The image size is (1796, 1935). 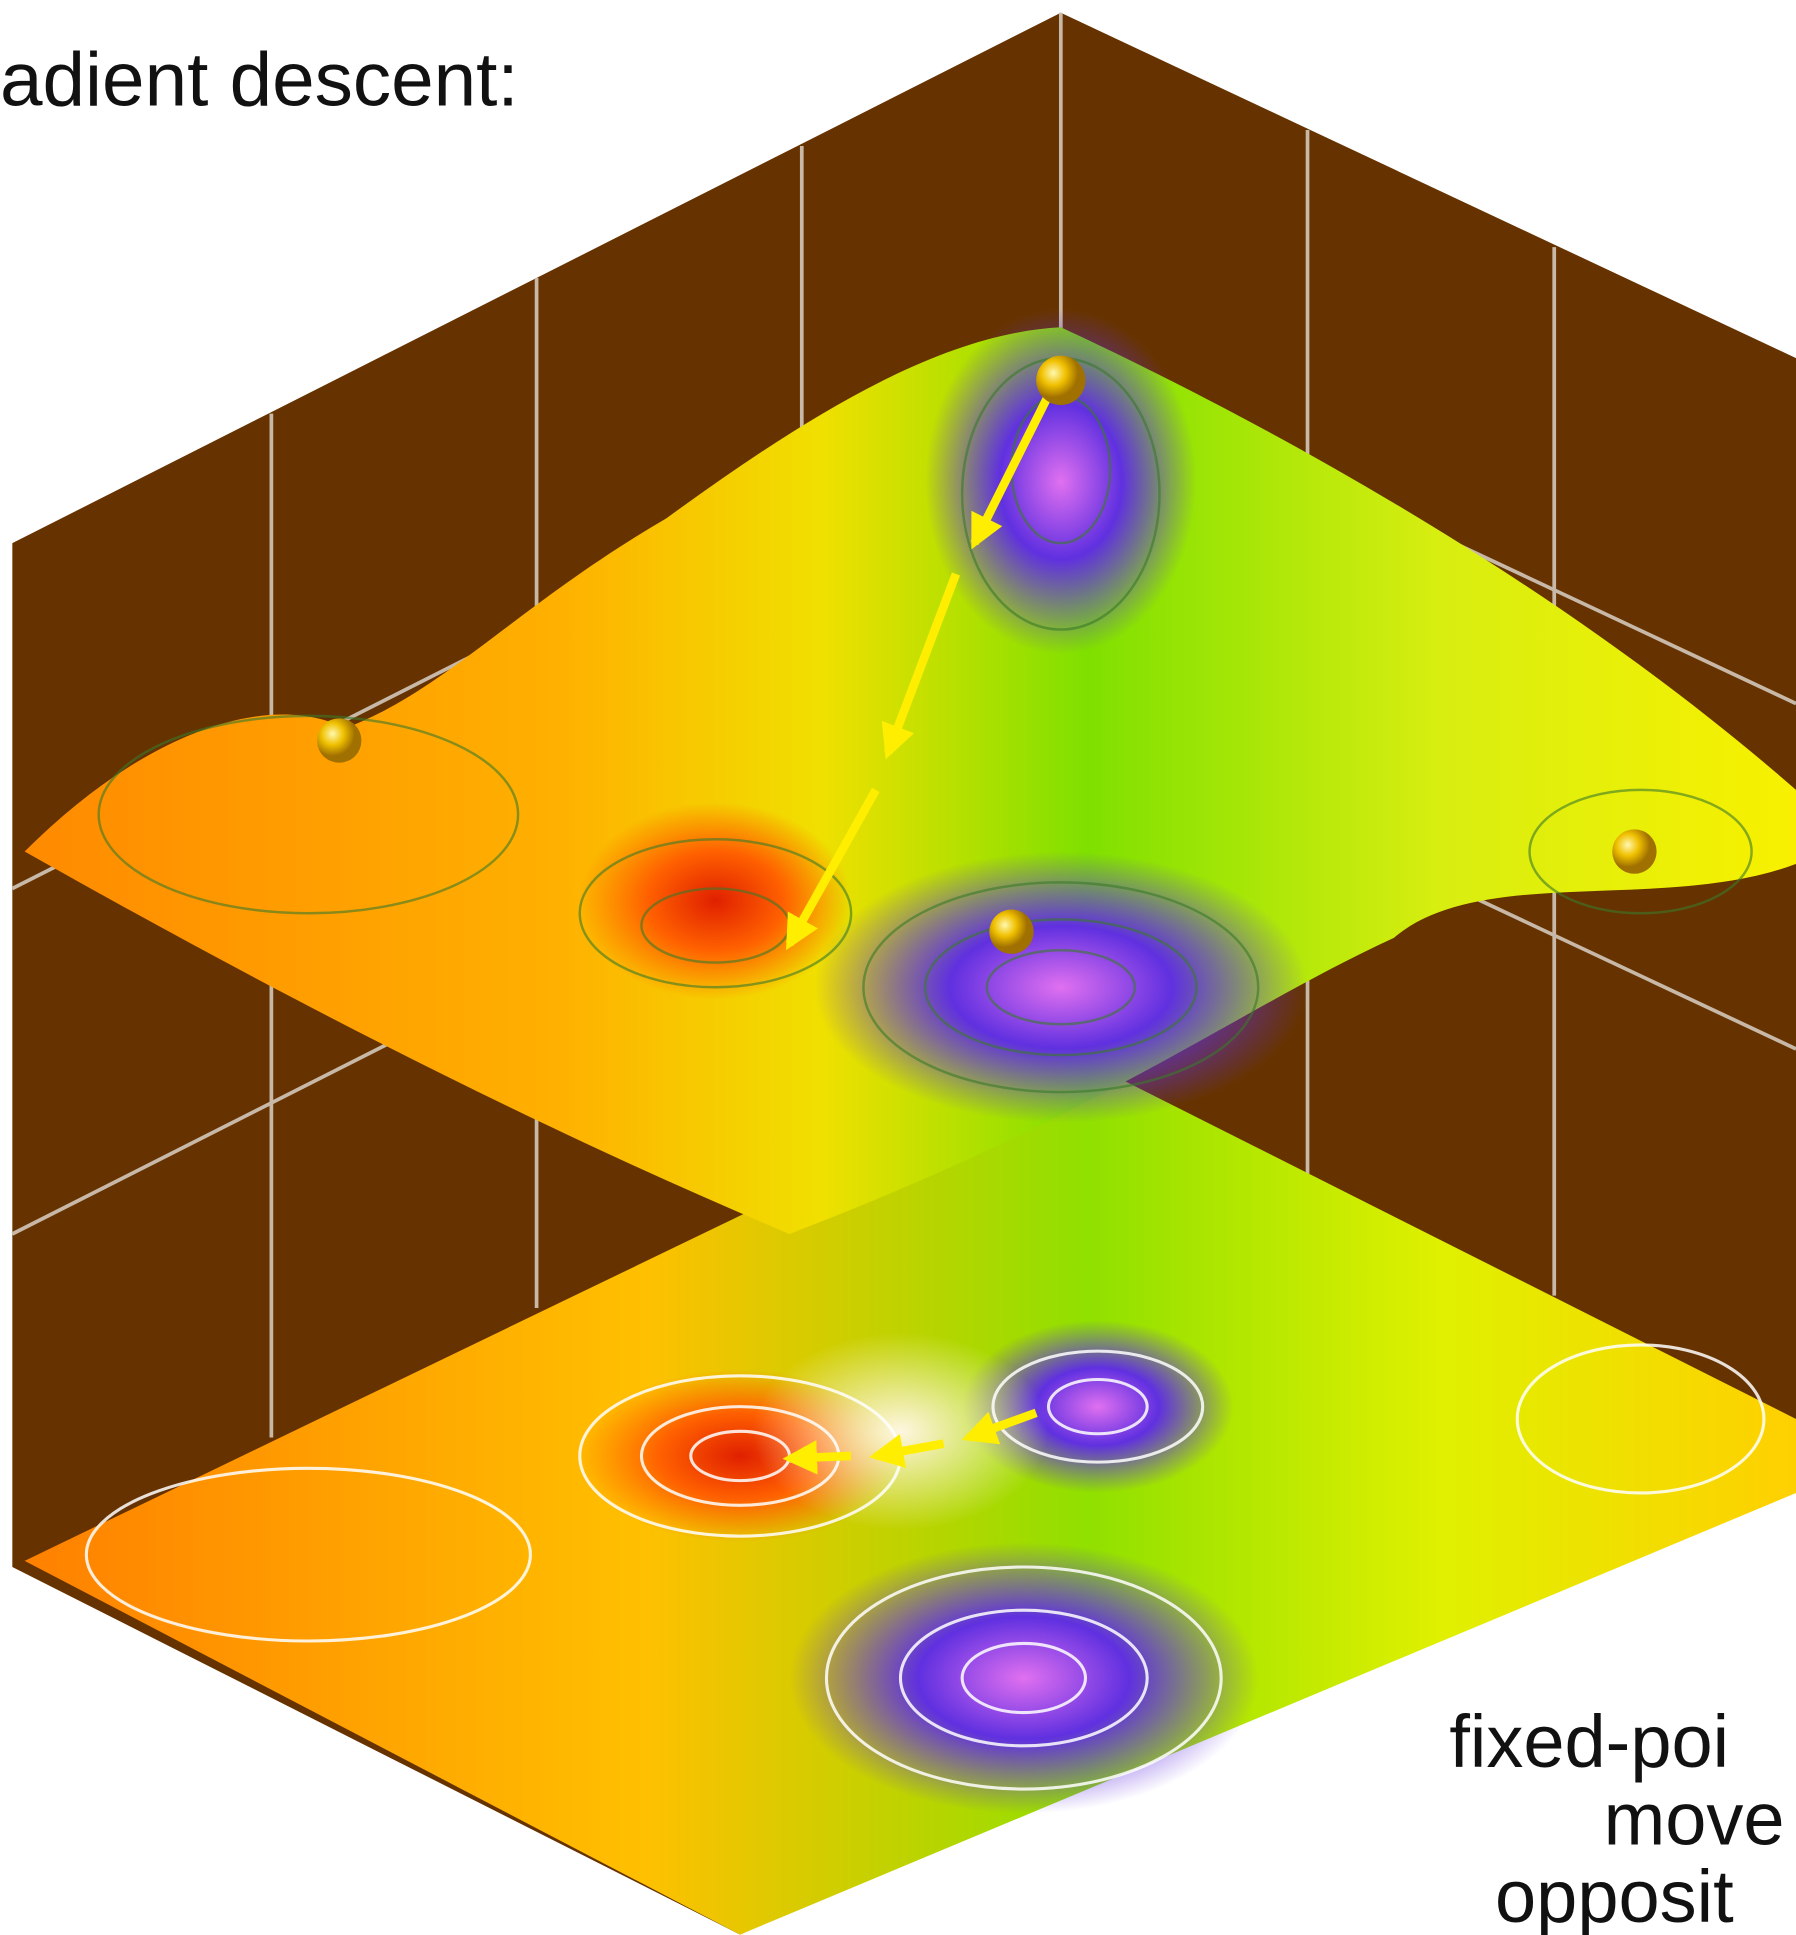 What do you see at coordinates (259, 79) in the screenshot?
I see `heading: adient descent:` at bounding box center [259, 79].